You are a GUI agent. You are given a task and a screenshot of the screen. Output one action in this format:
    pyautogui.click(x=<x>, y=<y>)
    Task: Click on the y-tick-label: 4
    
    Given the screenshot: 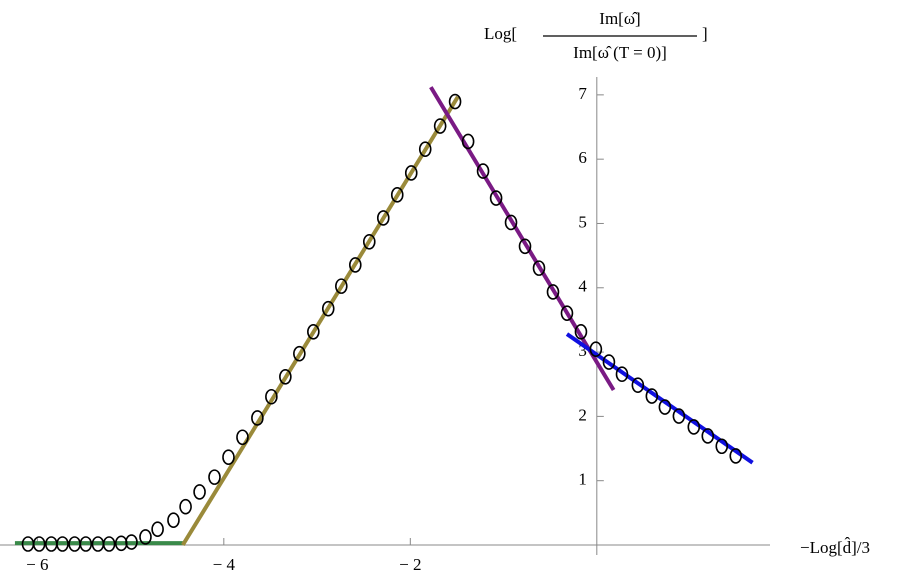 What is the action you would take?
    pyautogui.click(x=582, y=286)
    